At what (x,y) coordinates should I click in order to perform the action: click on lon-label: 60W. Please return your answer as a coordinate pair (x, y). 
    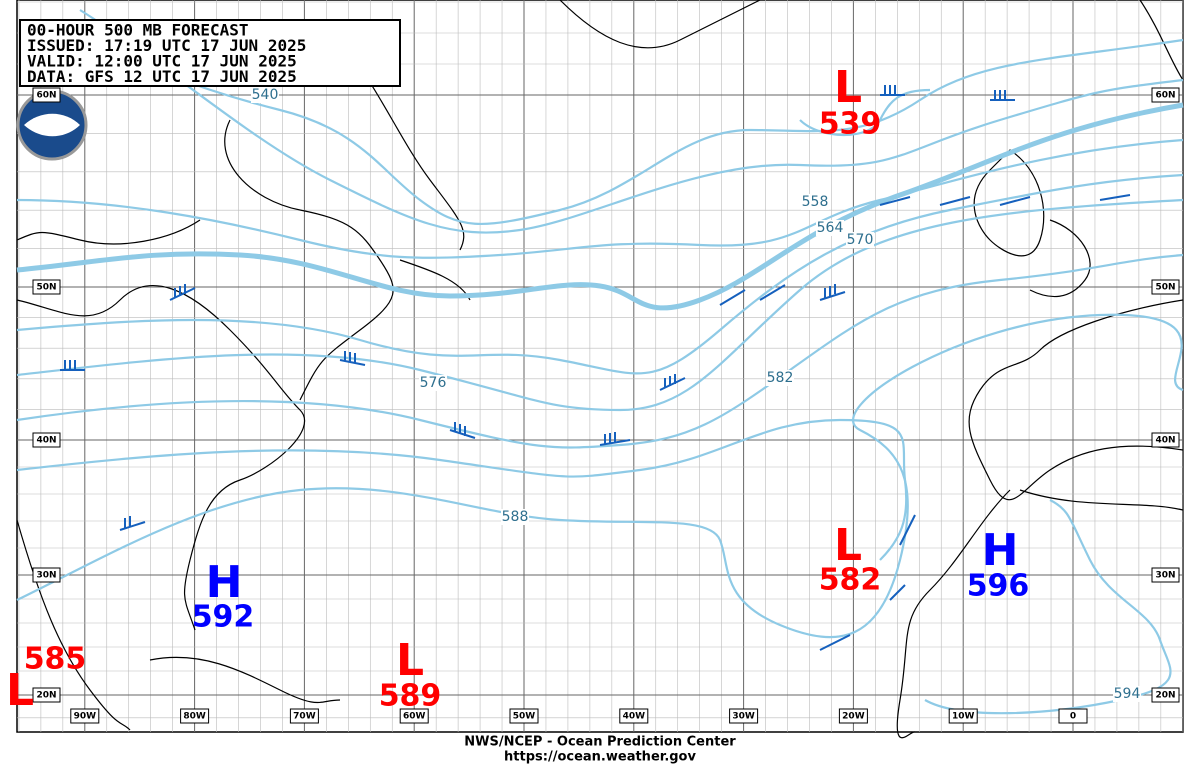
    Looking at the image, I should click on (414, 717).